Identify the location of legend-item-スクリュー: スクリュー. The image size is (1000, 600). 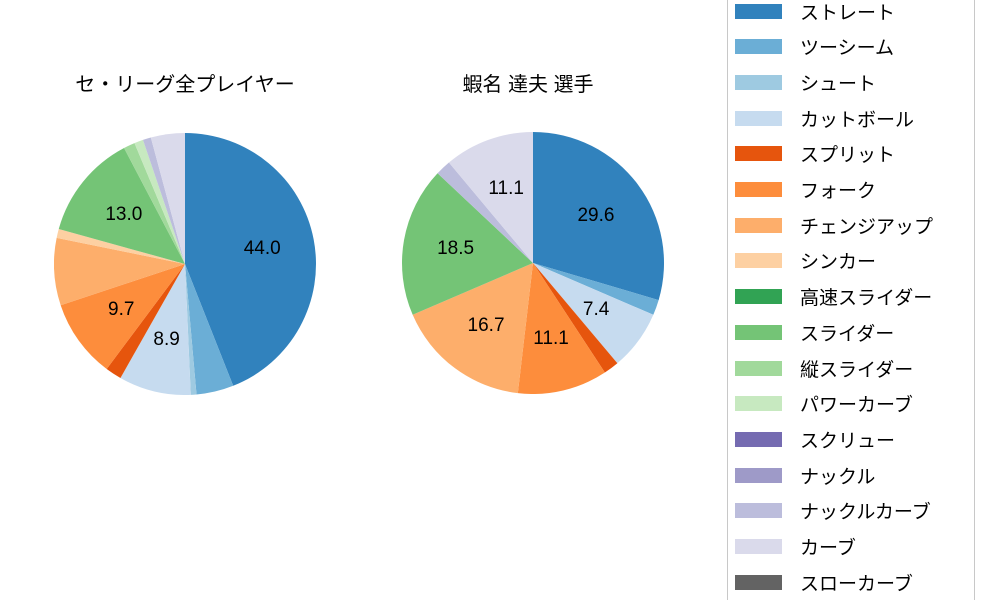
(815, 440).